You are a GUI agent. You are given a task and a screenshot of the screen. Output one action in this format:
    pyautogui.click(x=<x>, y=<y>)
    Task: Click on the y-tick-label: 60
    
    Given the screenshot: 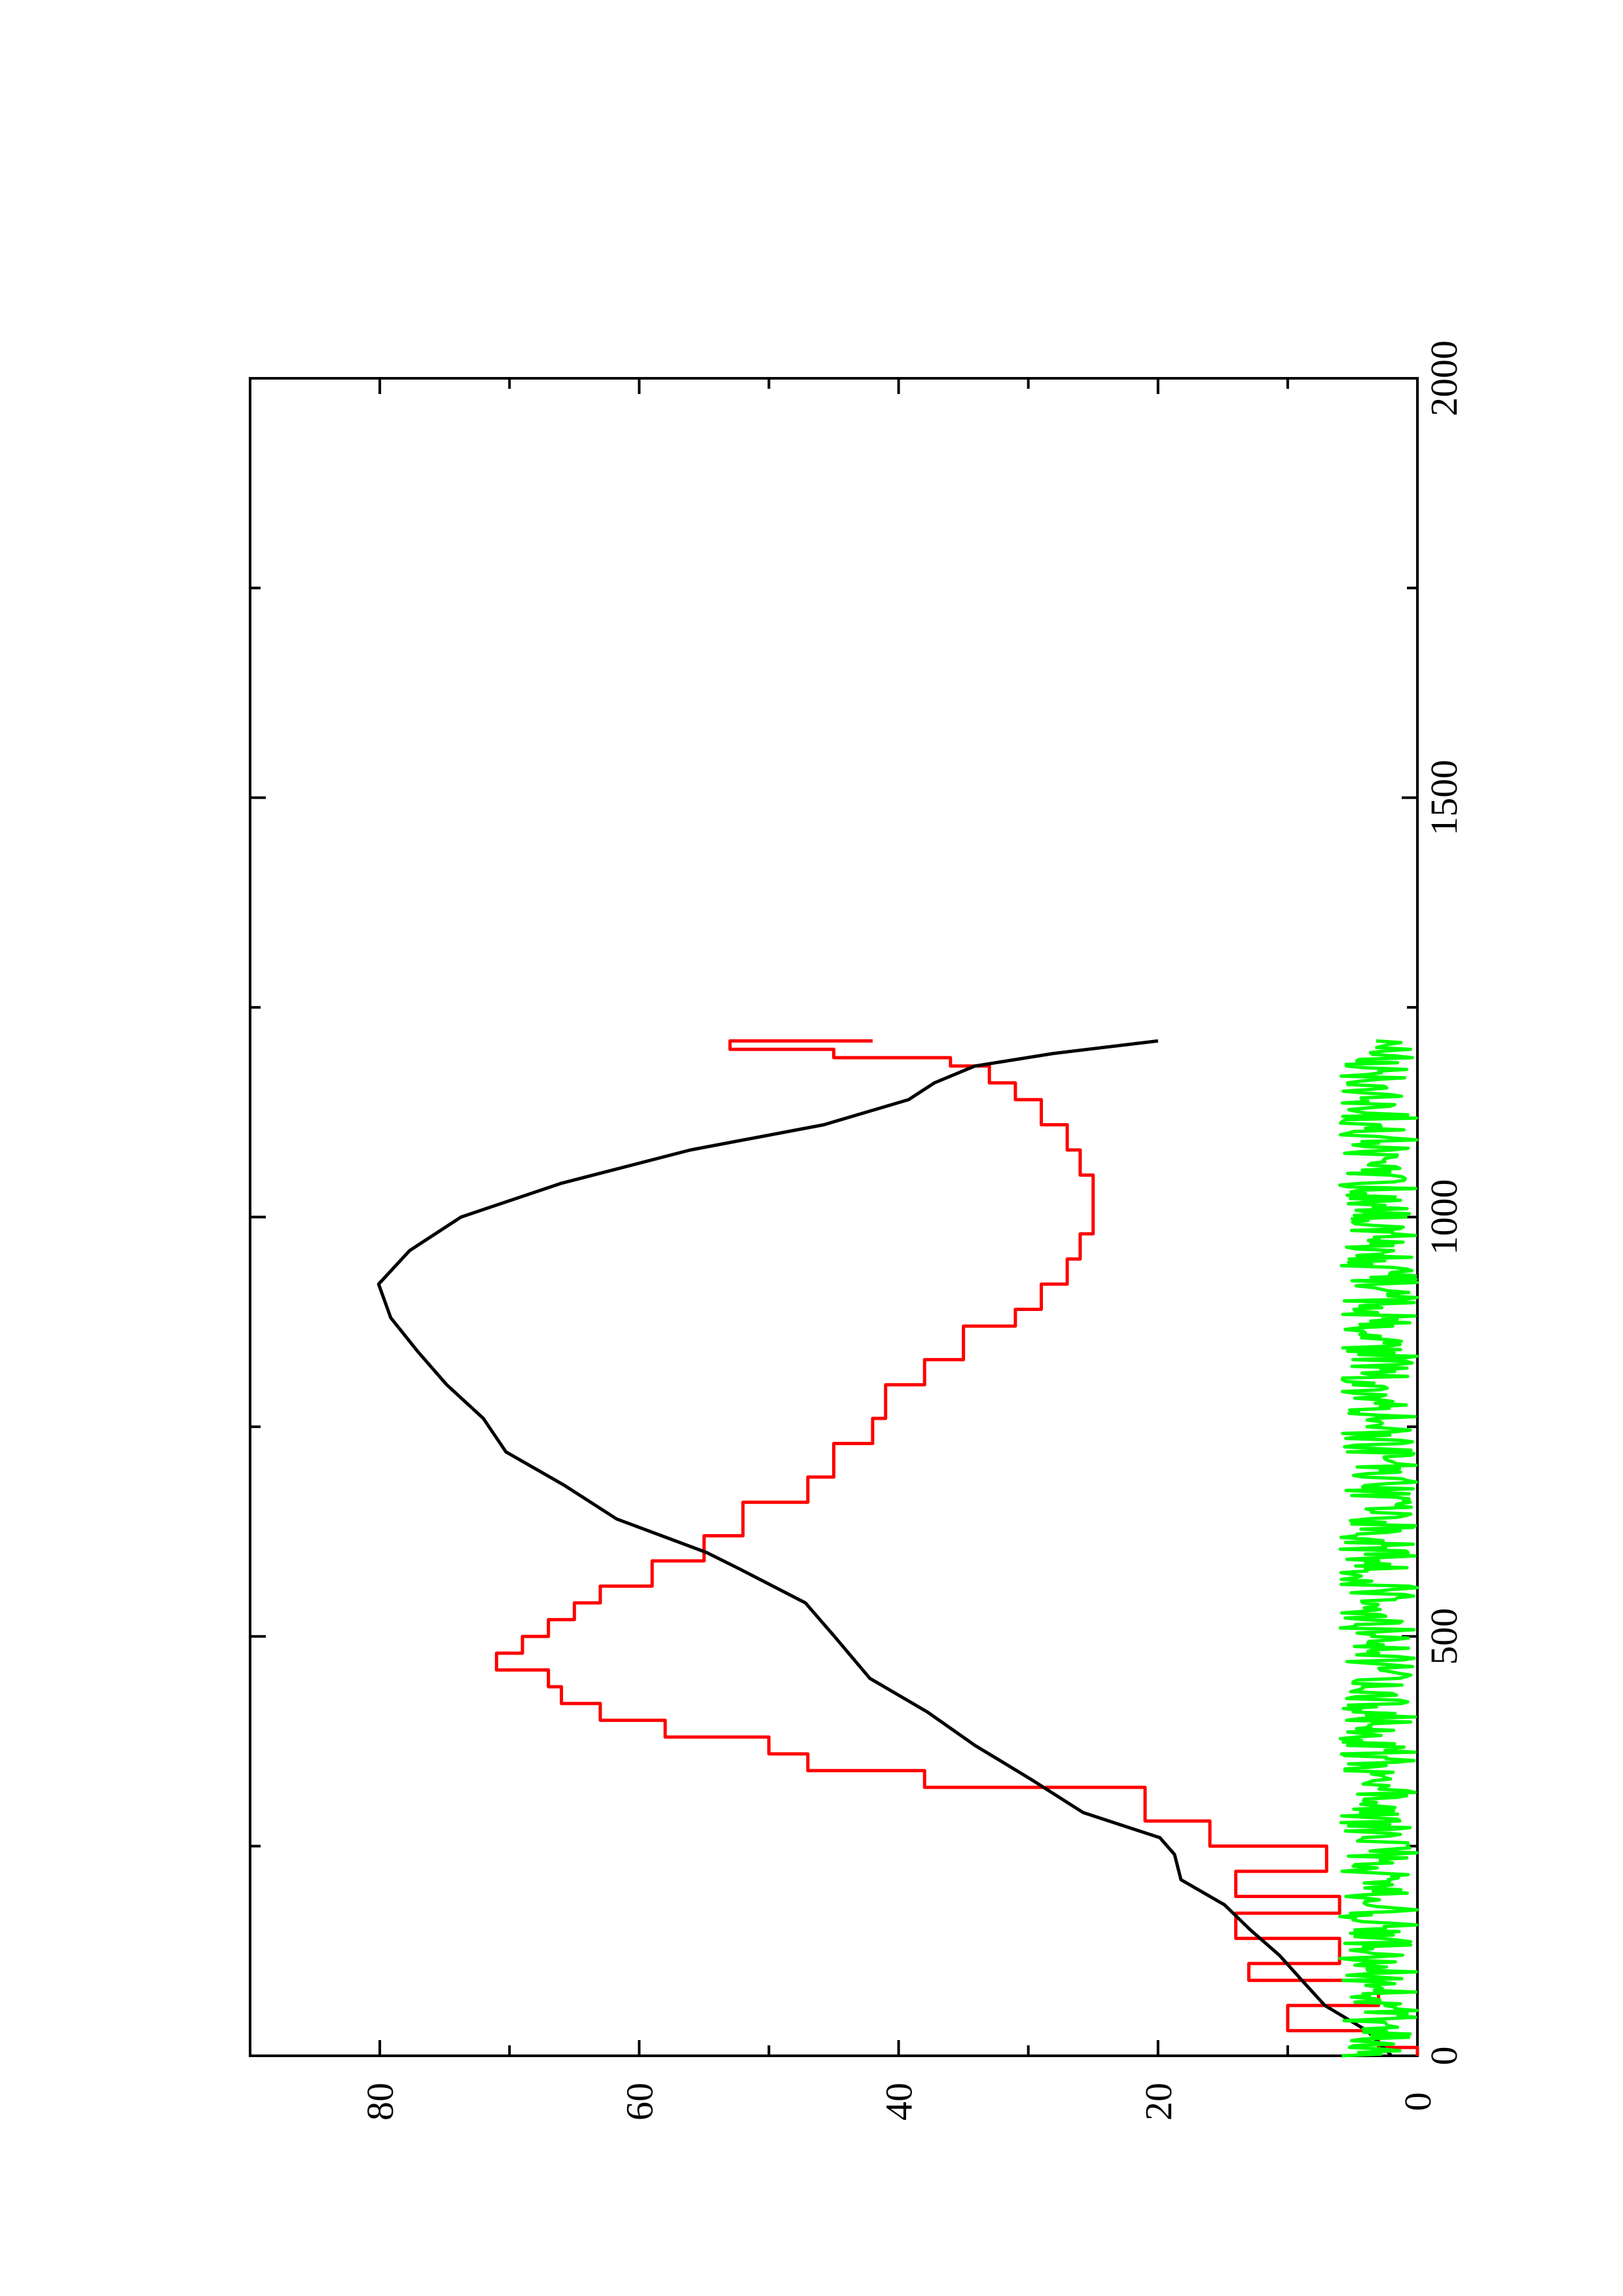 What is the action you would take?
    pyautogui.click(x=639, y=2102)
    